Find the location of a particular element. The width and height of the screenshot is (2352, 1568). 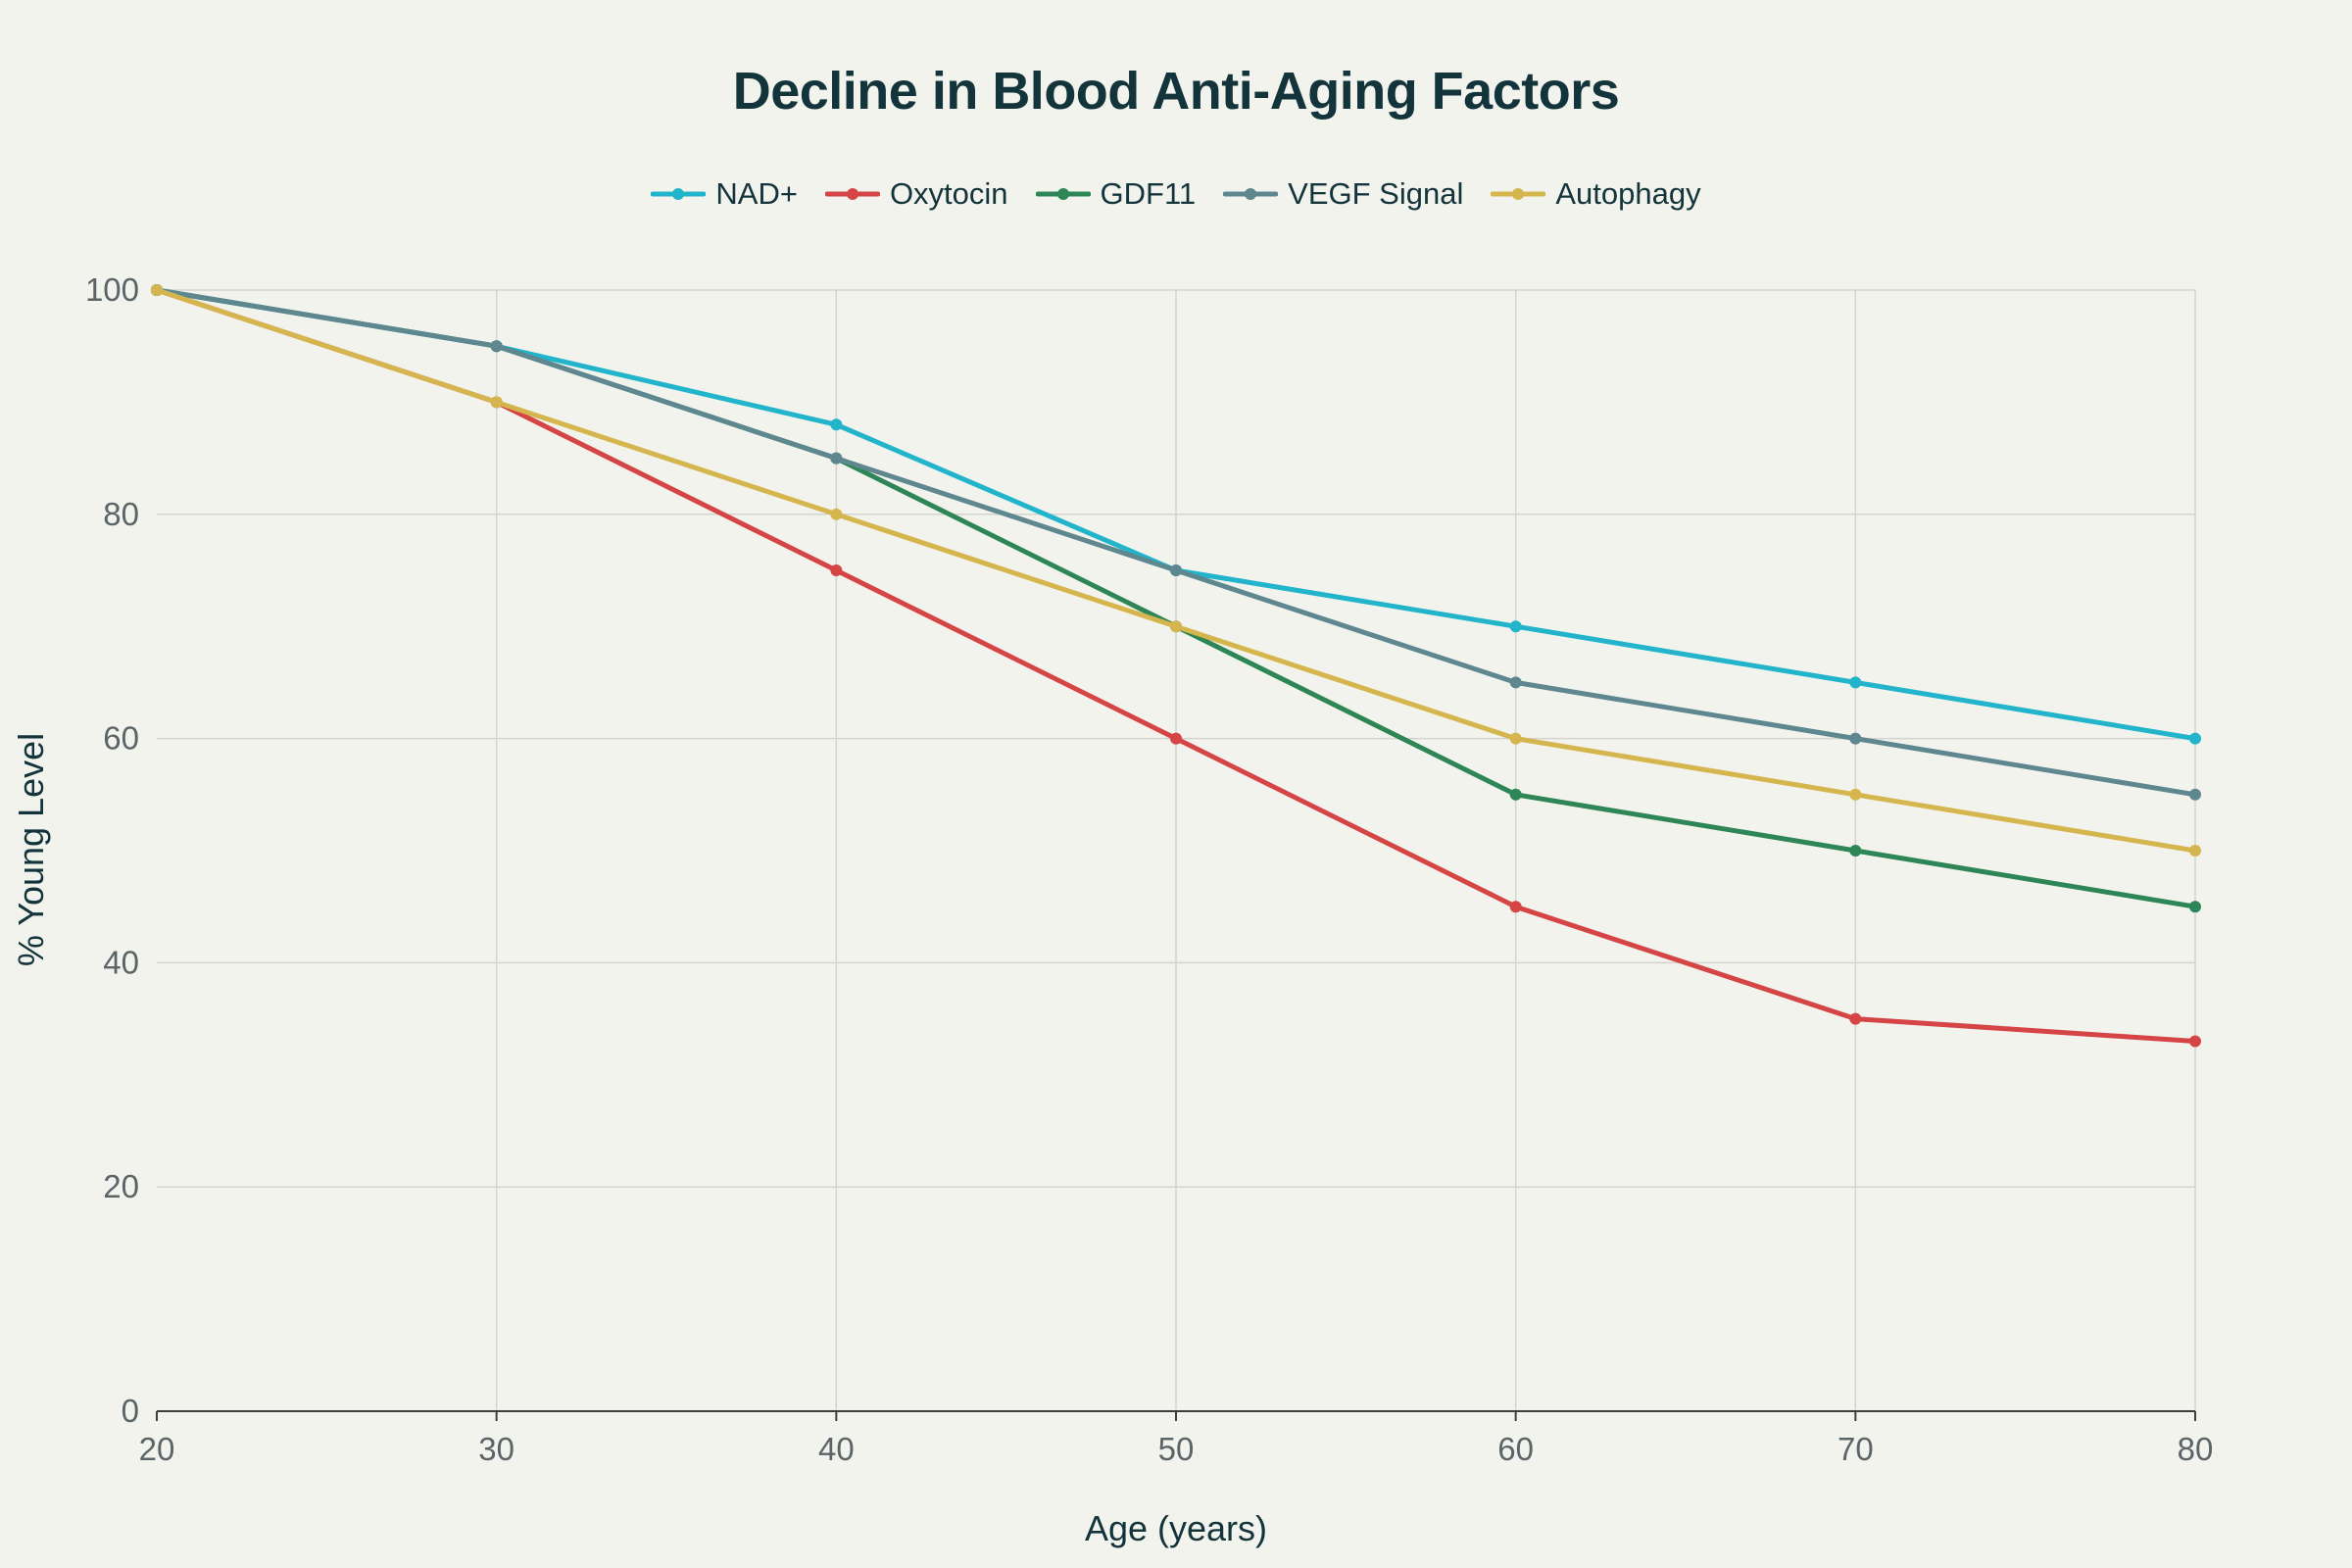

x-tick-label: 60 is located at coordinates (1515, 1449).